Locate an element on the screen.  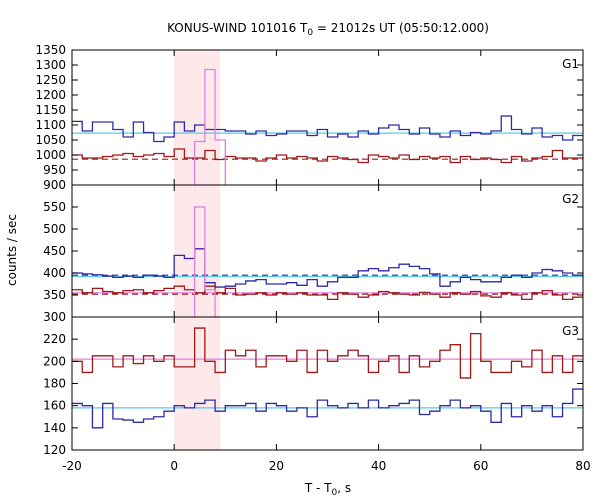
y-tick-label: 1200 is located at coordinates (50, 95).